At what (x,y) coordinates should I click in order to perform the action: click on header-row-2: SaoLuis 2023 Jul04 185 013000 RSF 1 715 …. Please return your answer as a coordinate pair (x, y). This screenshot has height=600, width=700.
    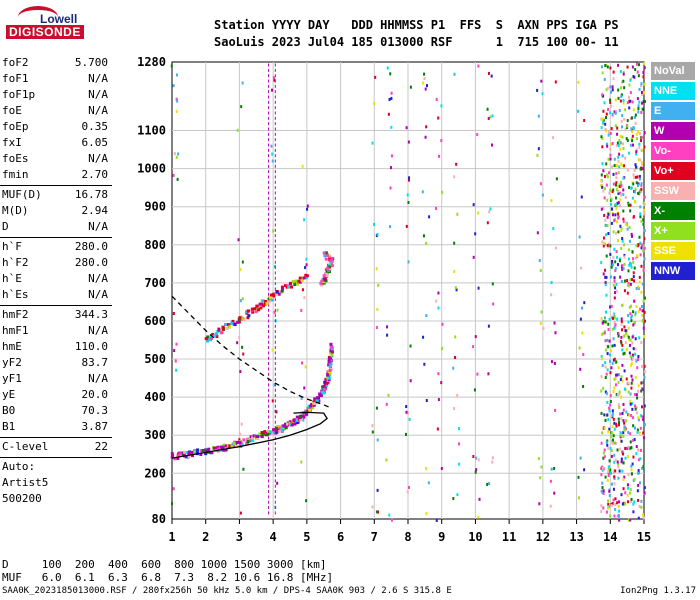
    Looking at the image, I should click on (416, 42).